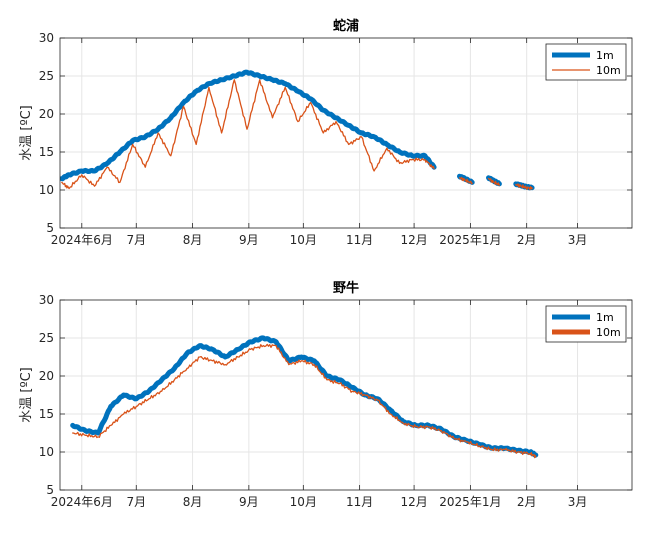  I want to click on chart-title: 野牛, so click(346, 288).